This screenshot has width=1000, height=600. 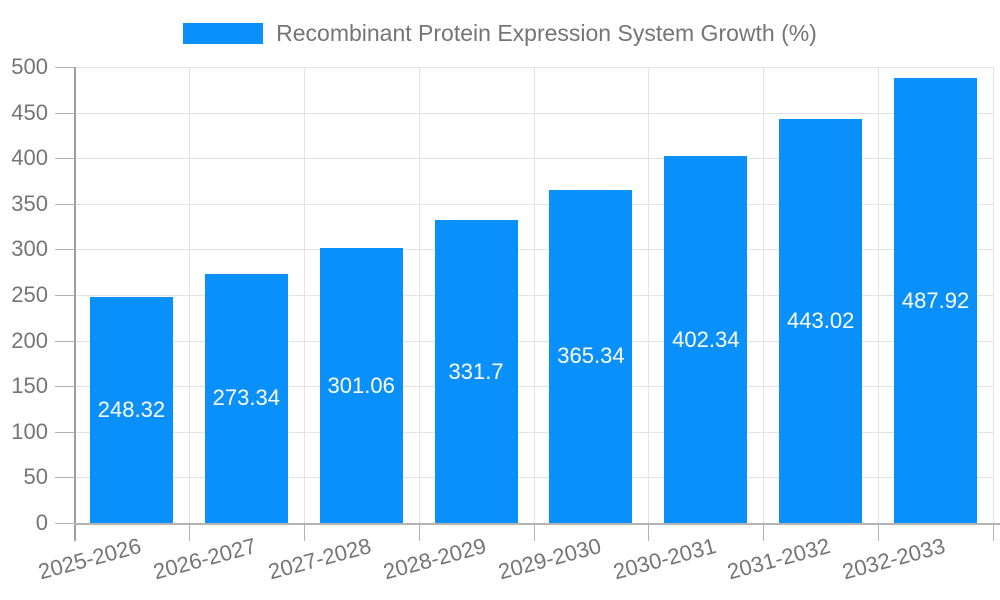 I want to click on x-tick-label: 2030-2031, so click(x=664, y=559).